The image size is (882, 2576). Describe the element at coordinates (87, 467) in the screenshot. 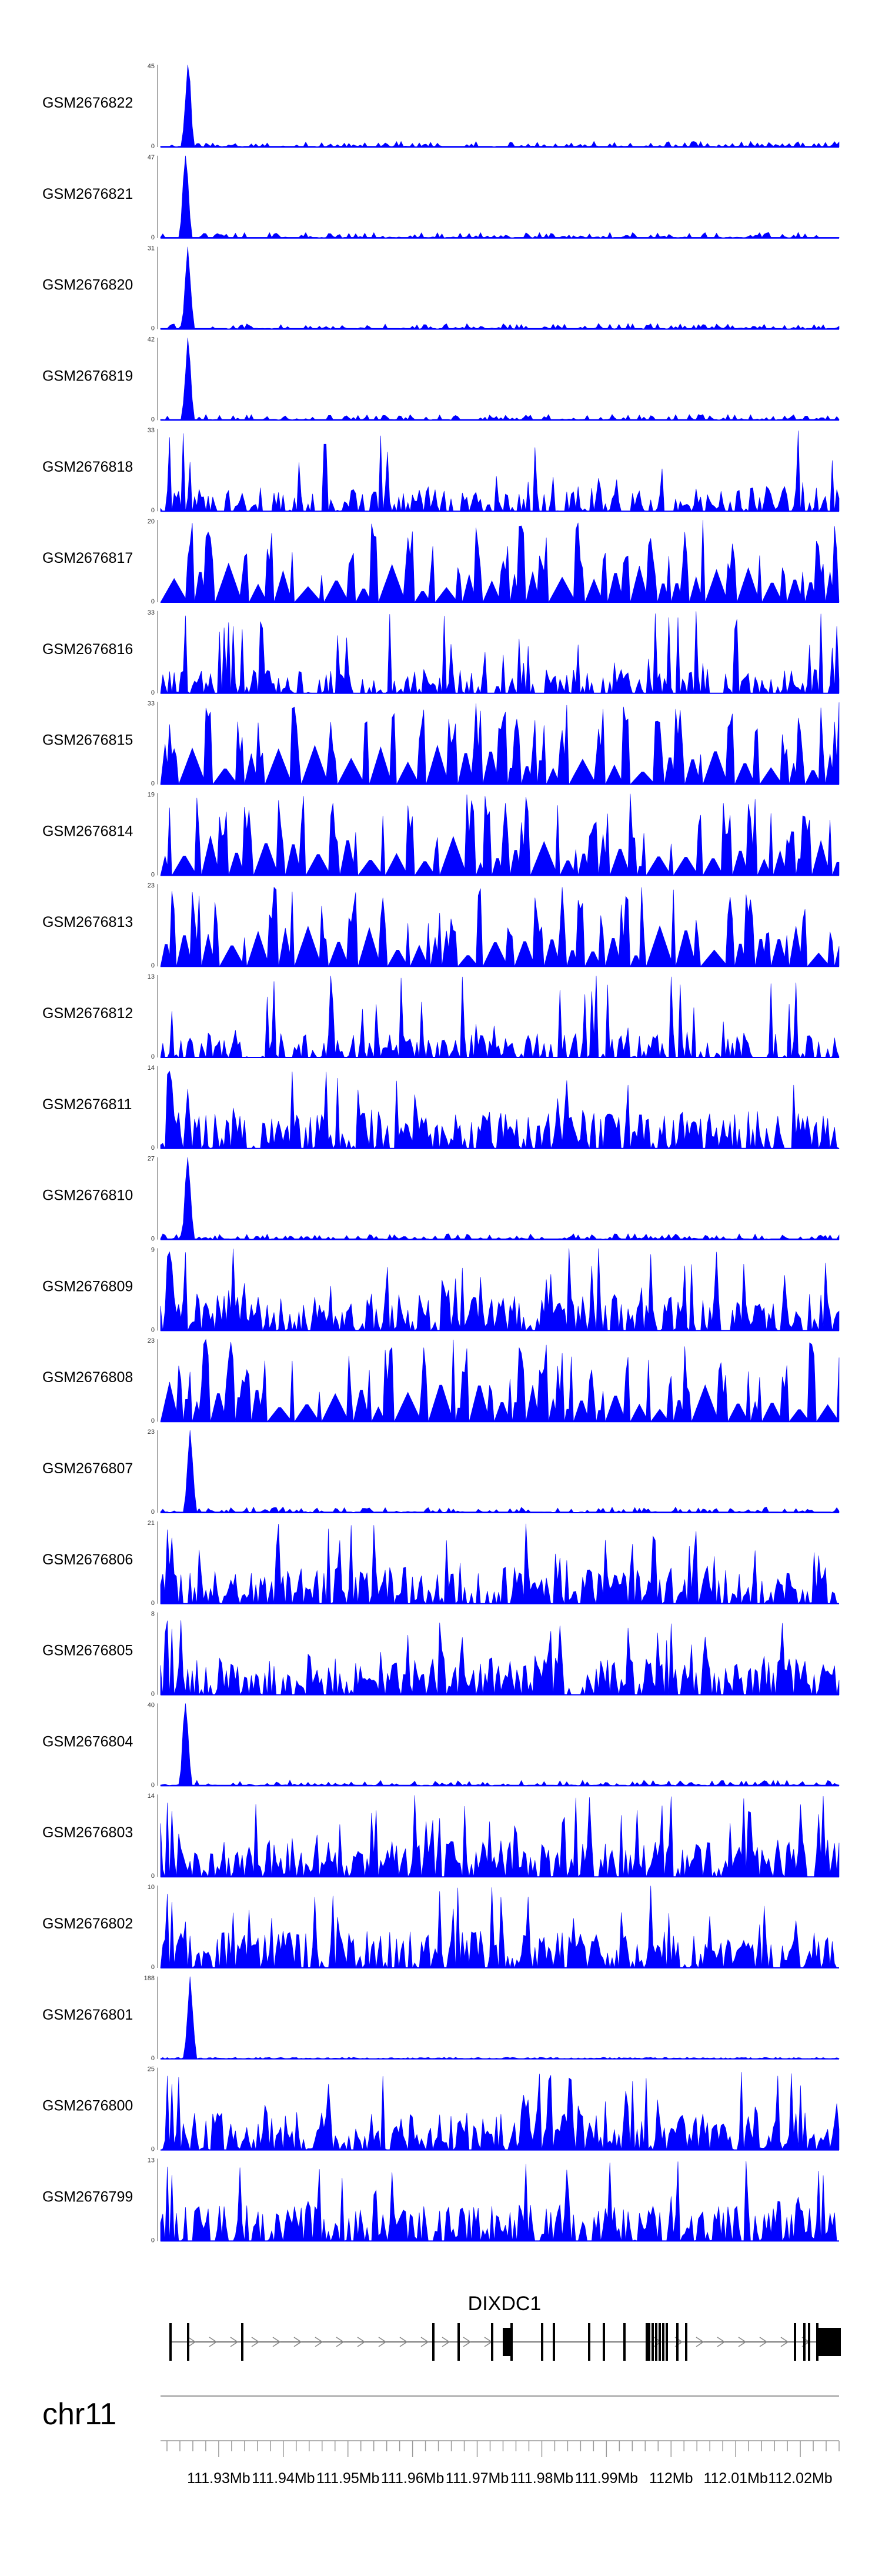

I see `track-label: GSM2676818` at that location.